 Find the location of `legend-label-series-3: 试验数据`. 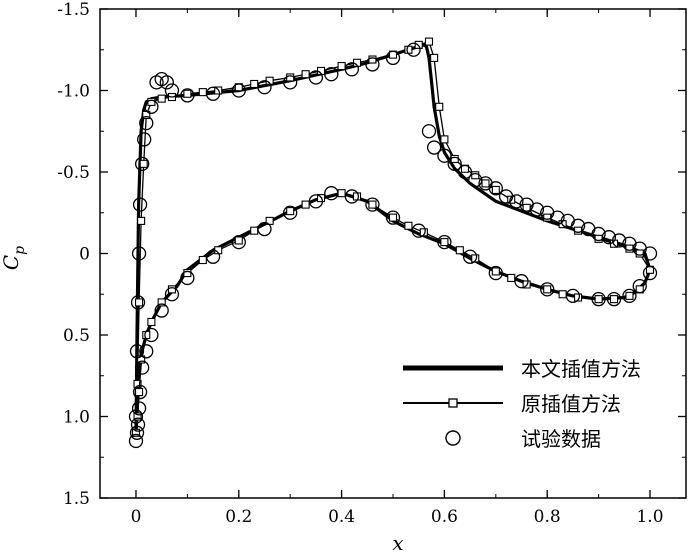

legend-label-series-3: 试验数据 is located at coordinates (561, 439).